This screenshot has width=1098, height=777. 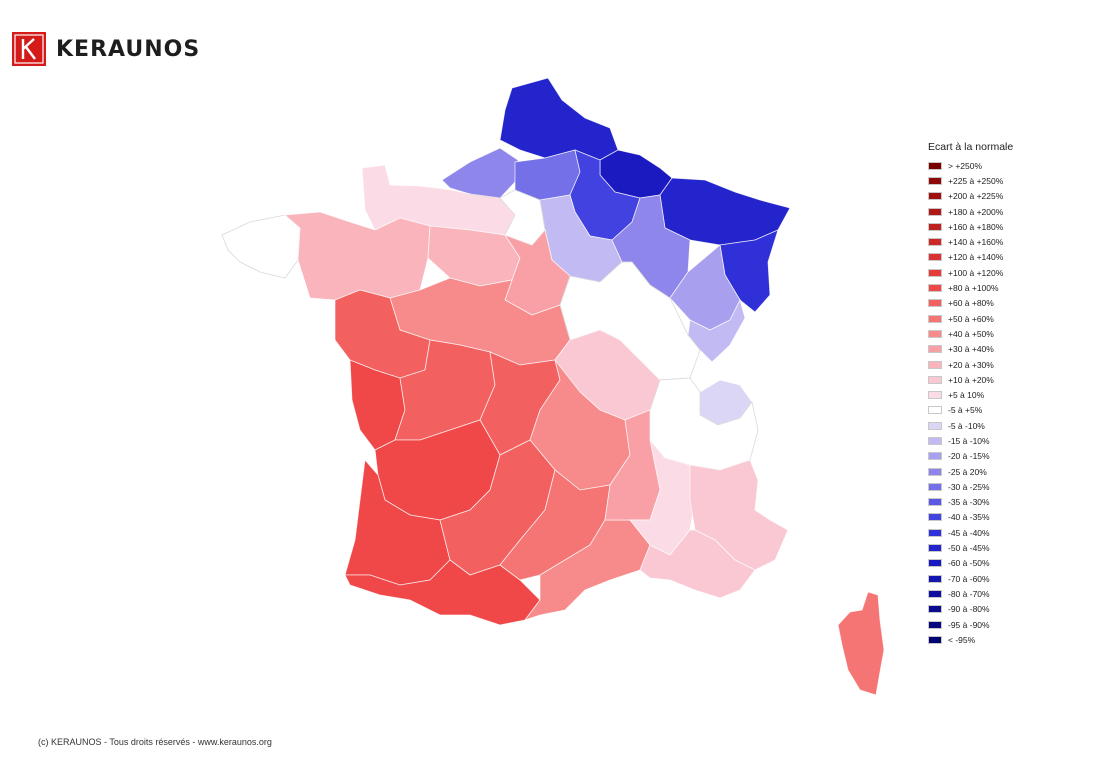 I want to click on legend-label: -5 à +5%, so click(x=965, y=410).